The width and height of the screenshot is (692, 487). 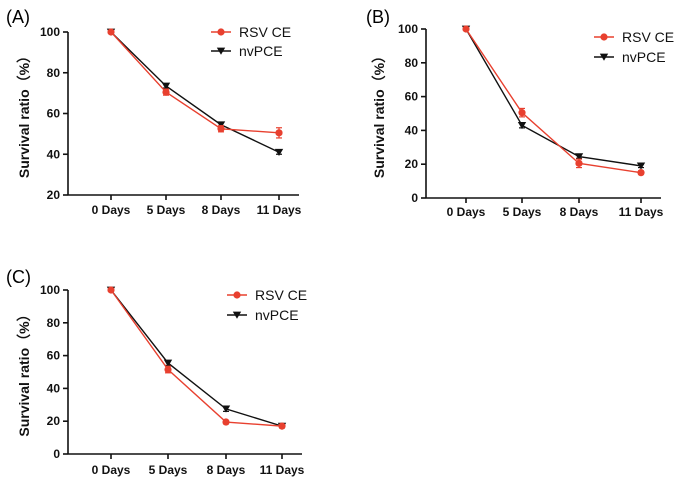 I want to click on panel-label: (B), so click(x=378, y=17).